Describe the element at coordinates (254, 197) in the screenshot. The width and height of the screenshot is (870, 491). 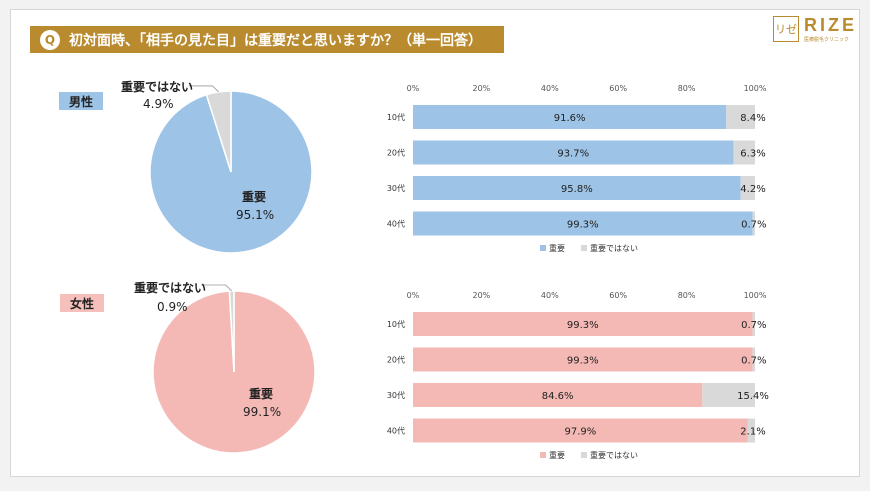
I see `pie-male-major-label: 重要` at that location.